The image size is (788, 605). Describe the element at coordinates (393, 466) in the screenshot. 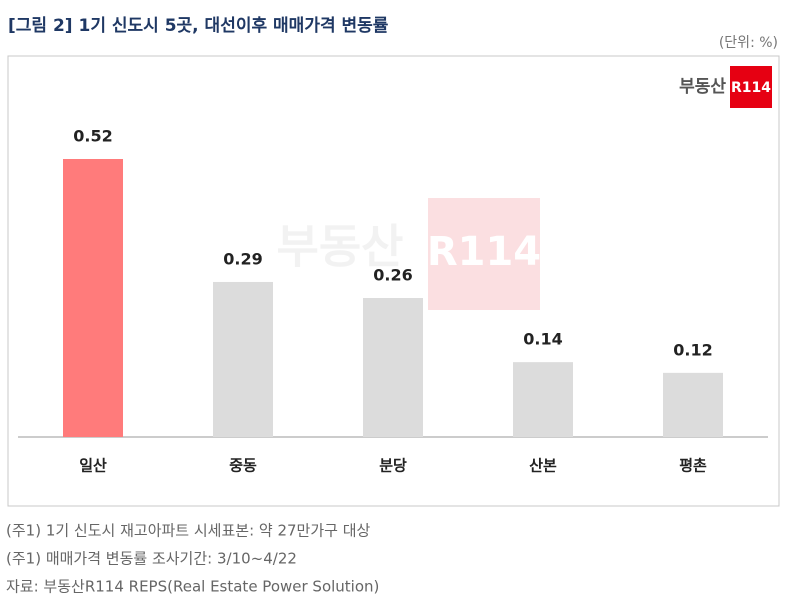

I see `x-tick-label: 분당` at that location.